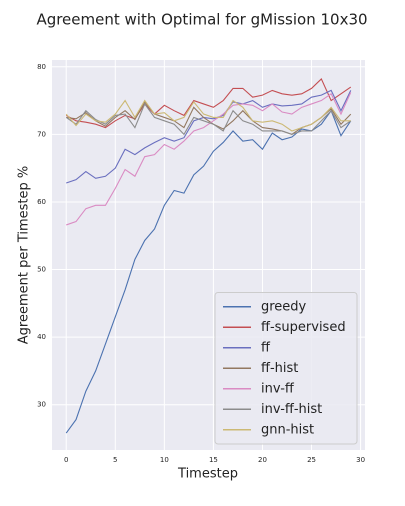  I want to click on legend-label: inv-ff, so click(278, 388).